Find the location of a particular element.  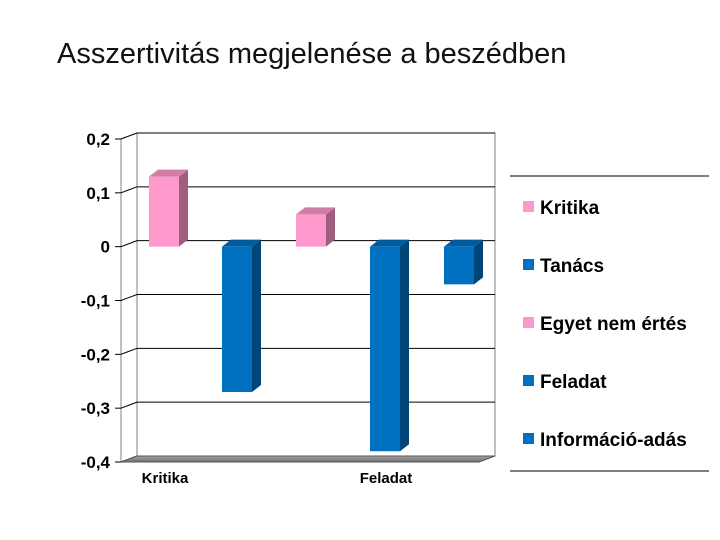

bar-inform-ci-ad-s is located at coordinates (463, 262).